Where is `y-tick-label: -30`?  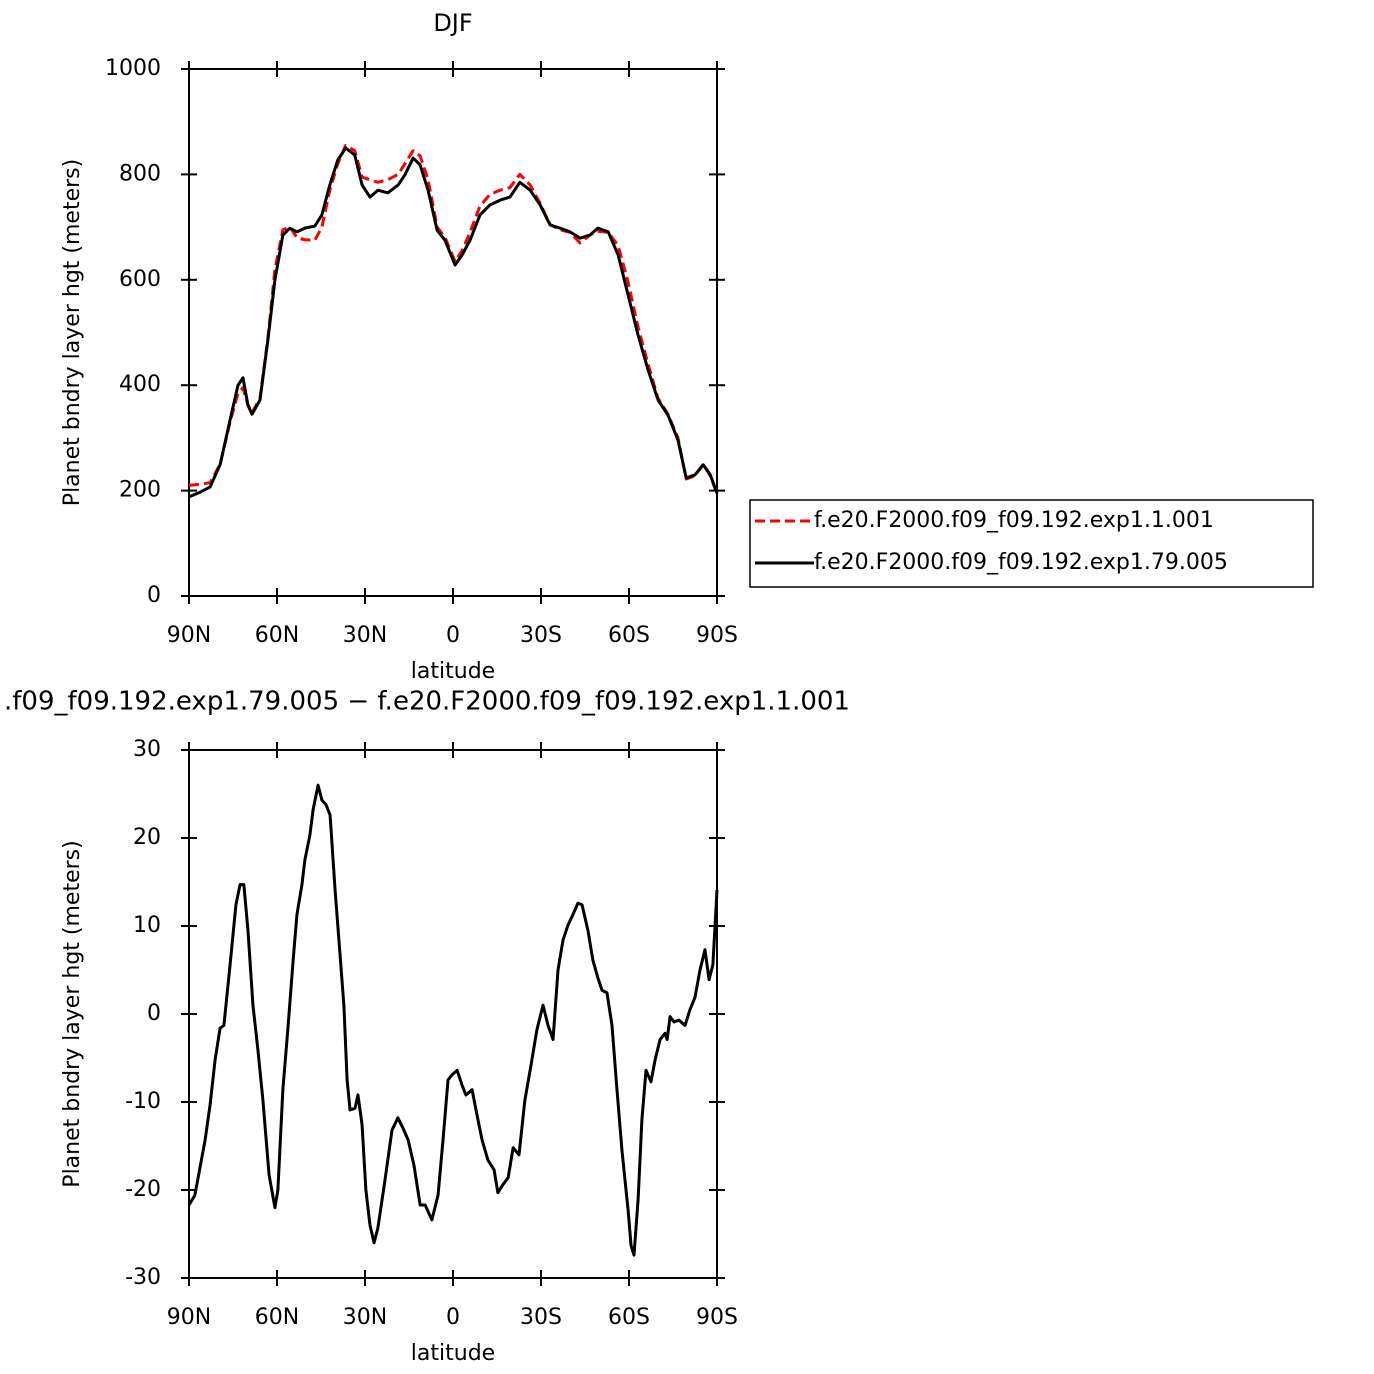 y-tick-label: -30 is located at coordinates (143, 1277).